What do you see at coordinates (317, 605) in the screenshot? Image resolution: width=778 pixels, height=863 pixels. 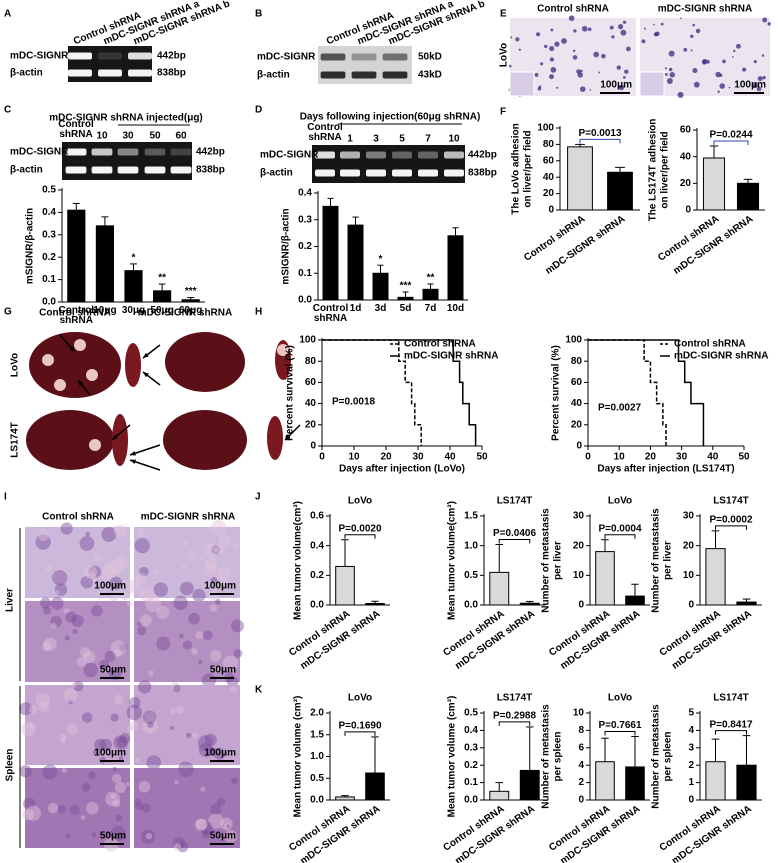 I see `y-tick-label: 0.0` at bounding box center [317, 605].